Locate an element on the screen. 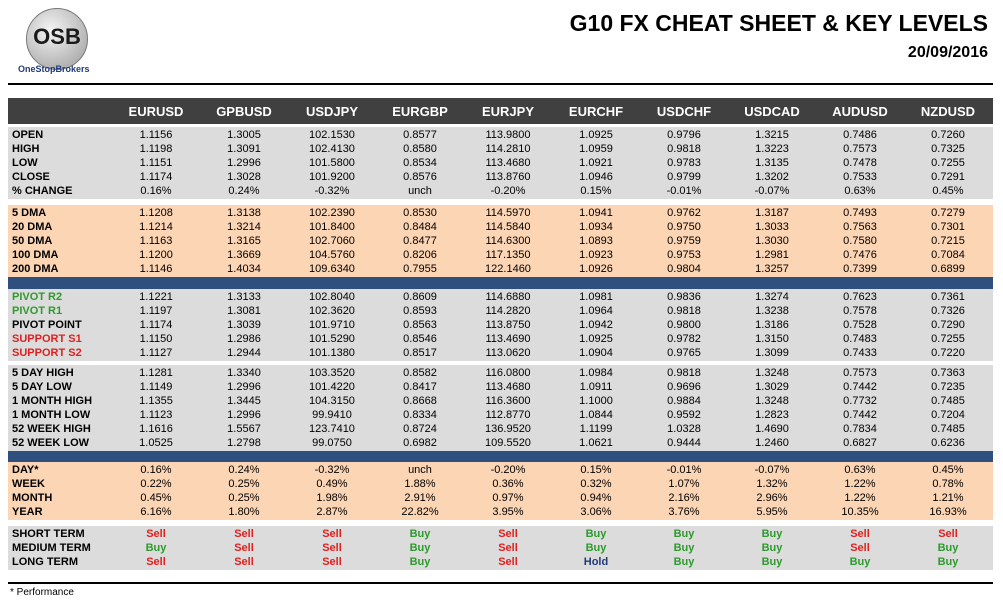 This screenshot has height=603, width=1003. value-cell: 1.2460 is located at coordinates (772, 443).